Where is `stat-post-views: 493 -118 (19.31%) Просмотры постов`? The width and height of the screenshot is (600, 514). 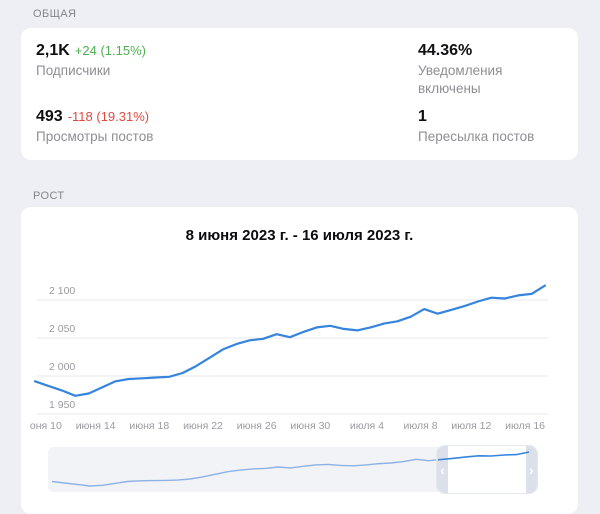
stat-post-views: 493 -118 (19.31%) Просмотры постов is located at coordinates (227, 126).